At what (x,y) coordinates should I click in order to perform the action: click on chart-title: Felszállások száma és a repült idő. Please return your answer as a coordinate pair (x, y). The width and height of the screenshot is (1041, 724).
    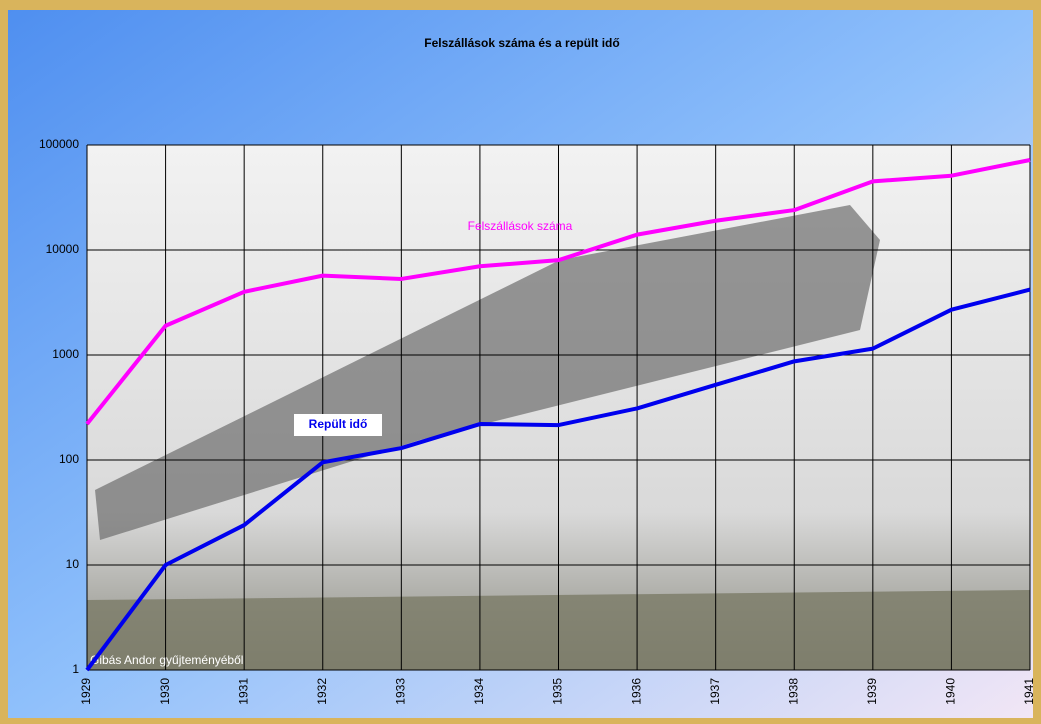
    Looking at the image, I should click on (521, 43).